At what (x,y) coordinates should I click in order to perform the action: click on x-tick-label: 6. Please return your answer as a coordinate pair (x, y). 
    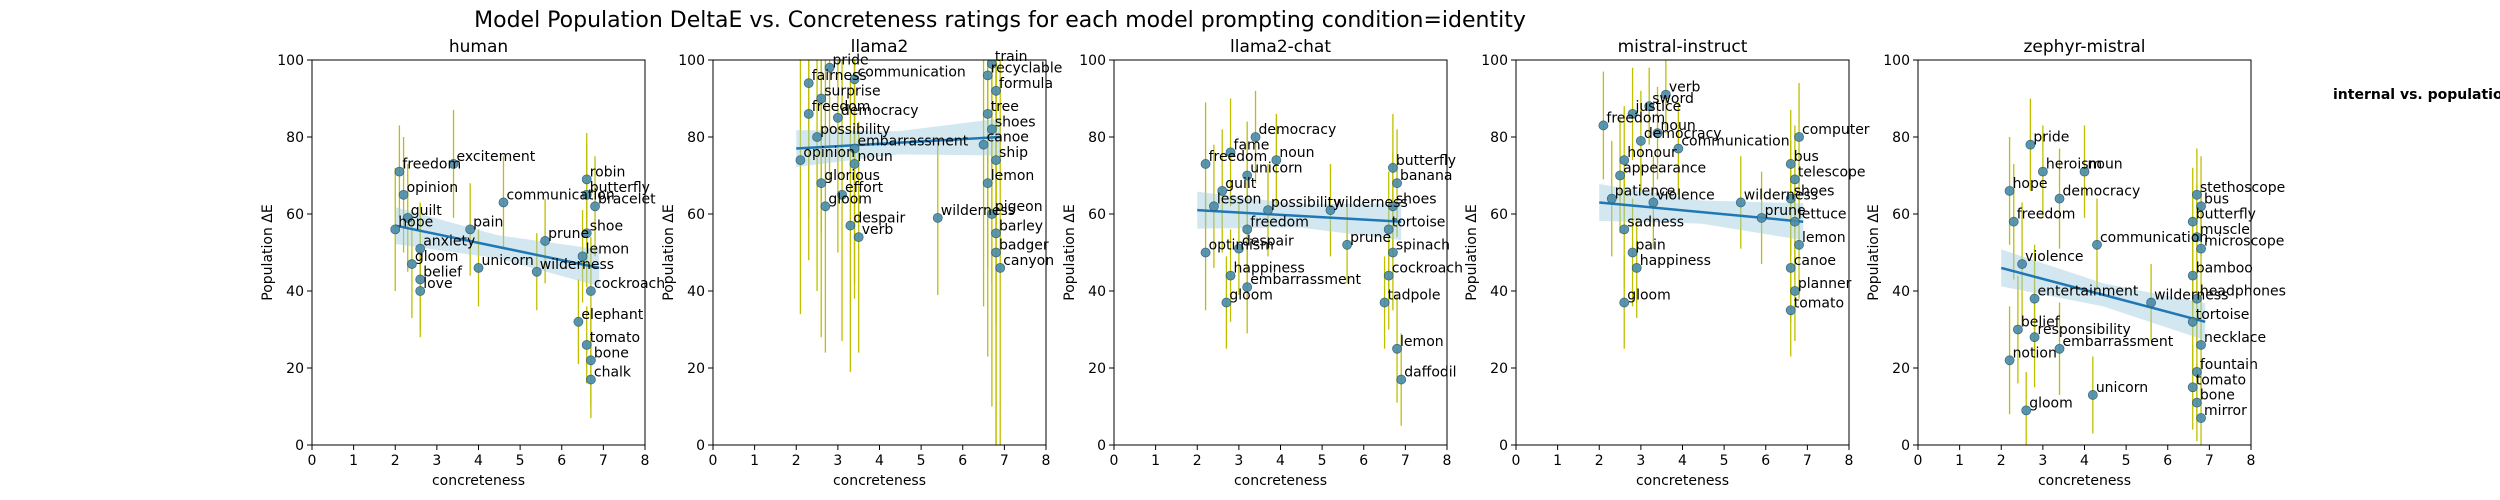
    Looking at the image, I should click on (1363, 461).